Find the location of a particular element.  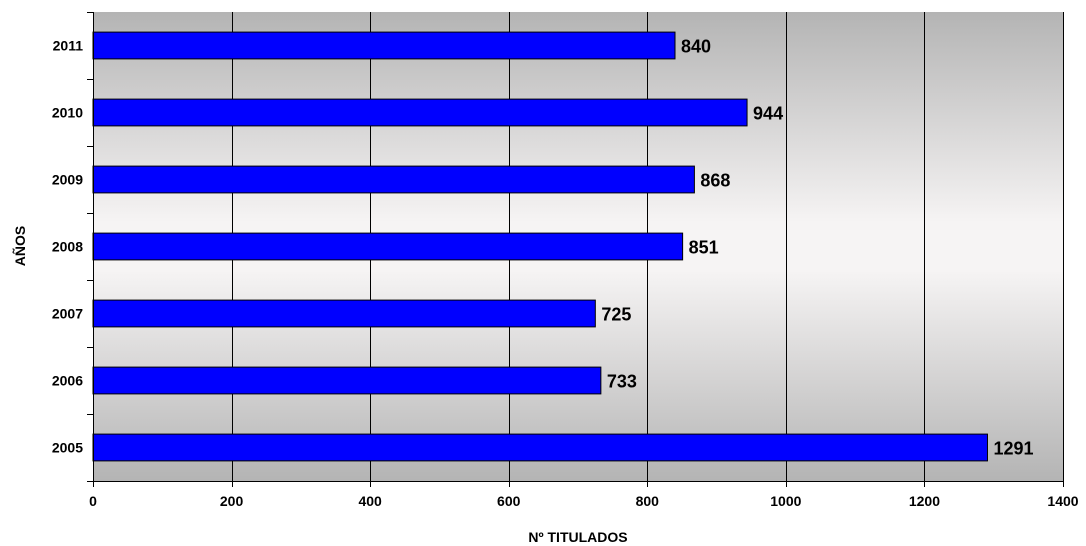

data-label: 851 is located at coordinates (704, 248).